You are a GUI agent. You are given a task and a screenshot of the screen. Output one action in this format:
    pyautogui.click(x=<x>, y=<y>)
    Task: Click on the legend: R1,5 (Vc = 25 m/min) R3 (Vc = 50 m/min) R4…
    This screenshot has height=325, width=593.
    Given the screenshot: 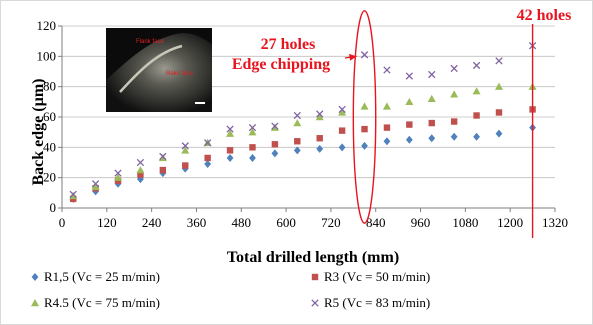 What is the action you would take?
    pyautogui.click(x=230, y=289)
    